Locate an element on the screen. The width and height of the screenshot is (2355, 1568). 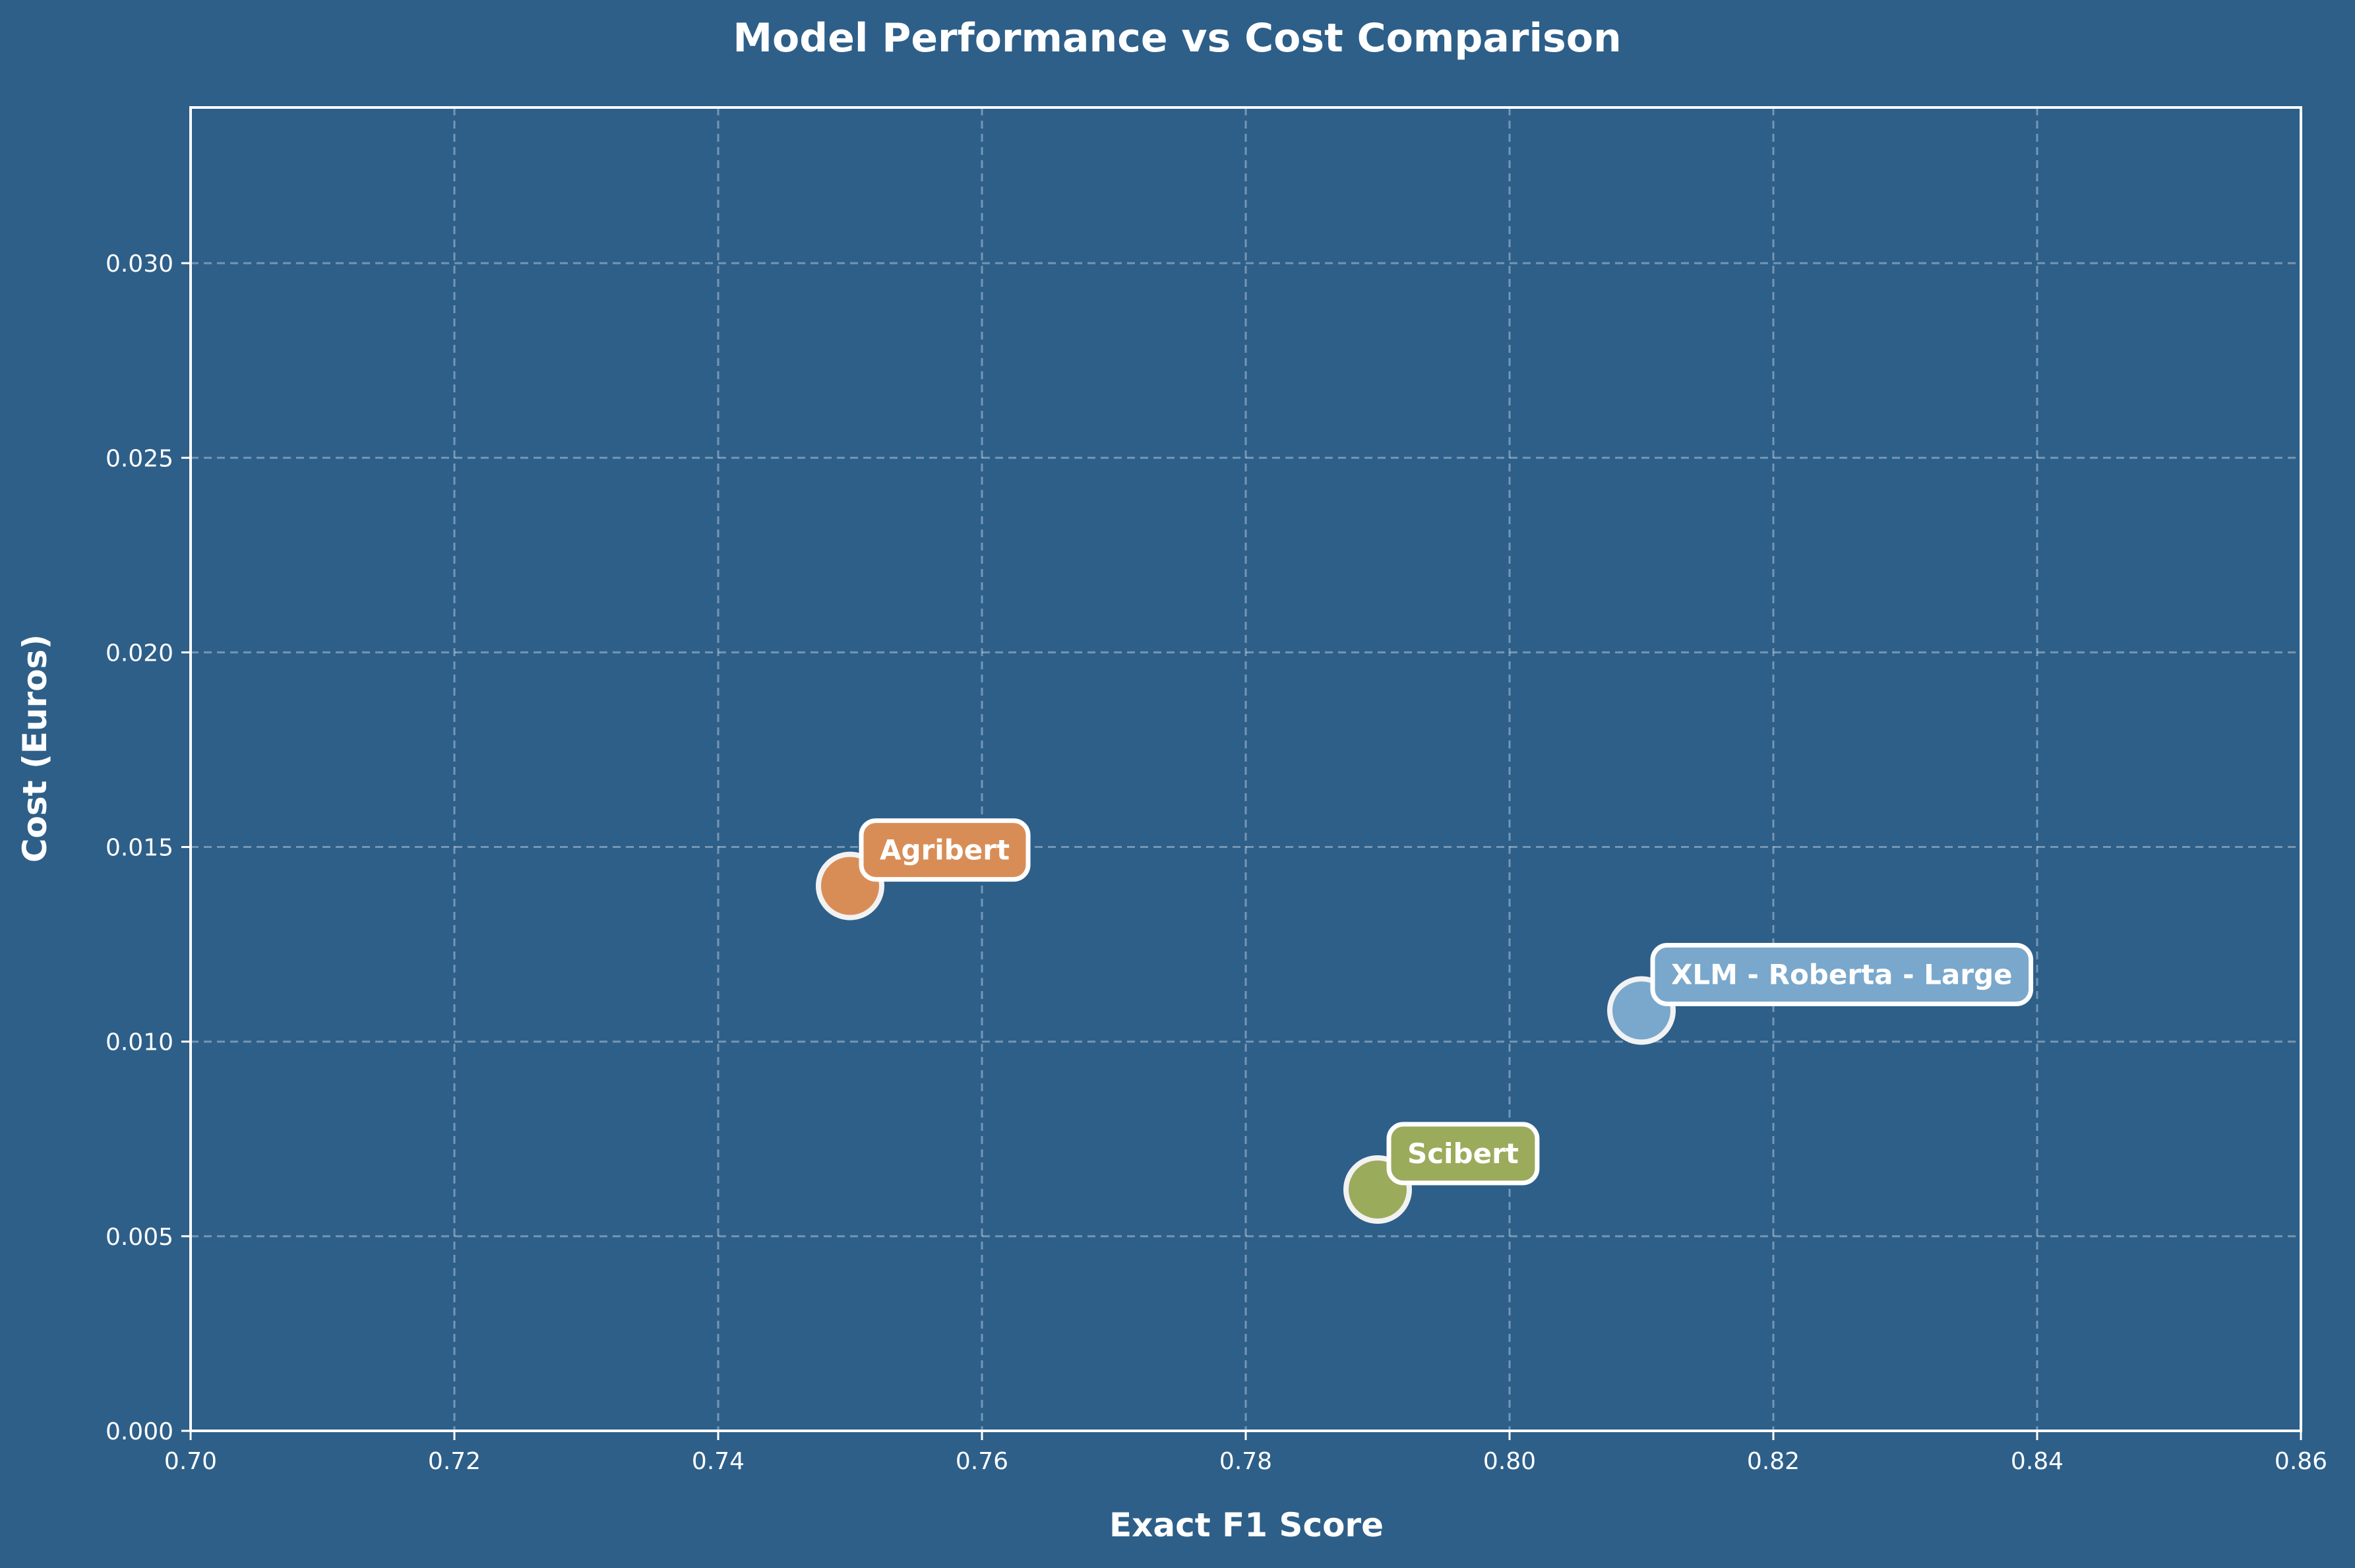
y-tick-label: 0.010 is located at coordinates (139, 1042).